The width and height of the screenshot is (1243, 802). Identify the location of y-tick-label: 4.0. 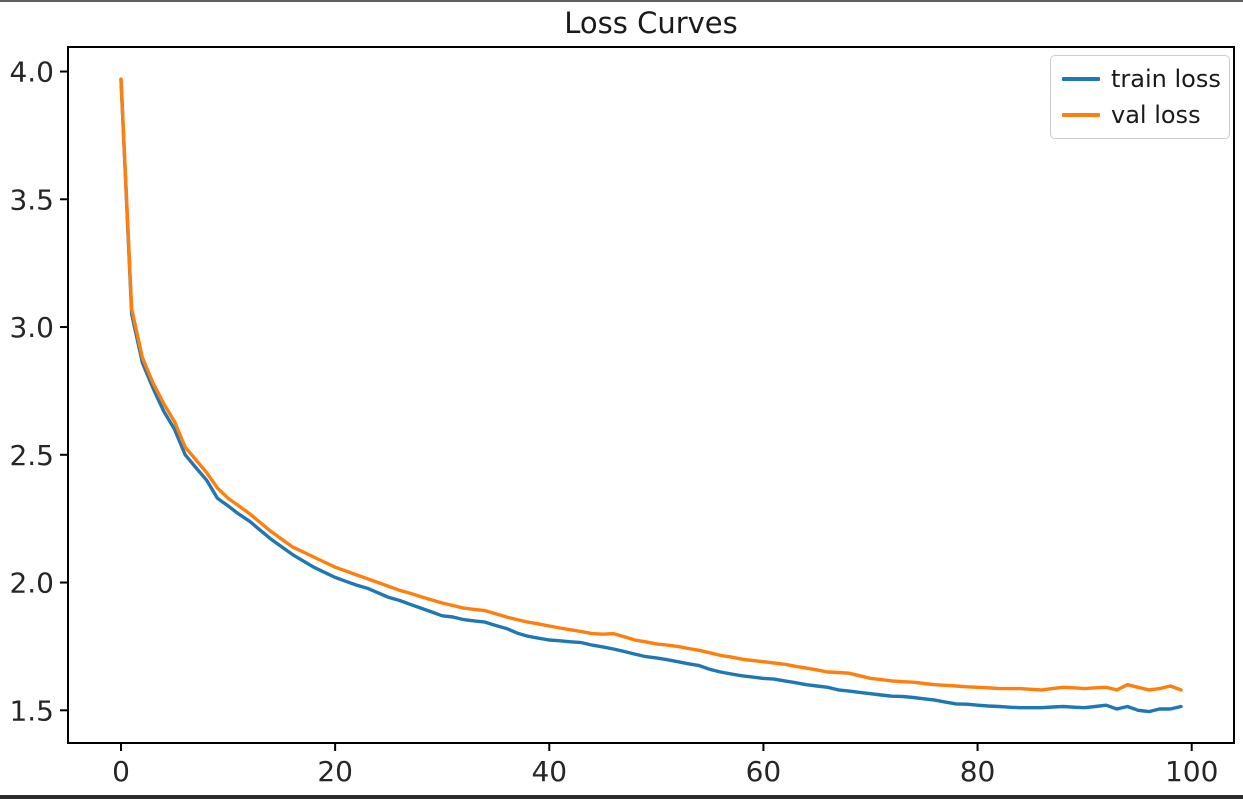
(31, 72).